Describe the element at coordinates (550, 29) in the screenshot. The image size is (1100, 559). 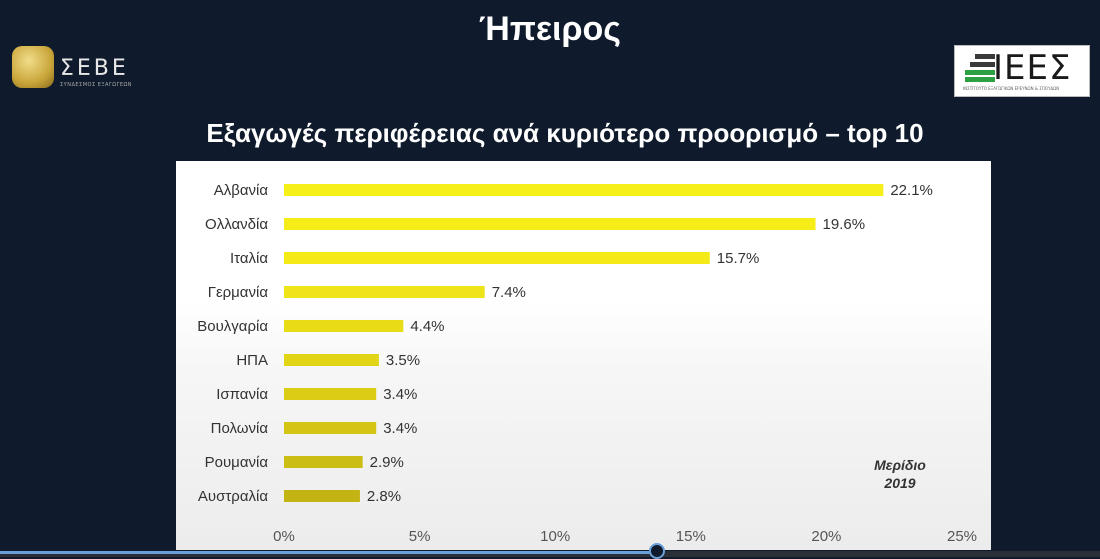
I see `slide-title: Ήπειρος` at that location.